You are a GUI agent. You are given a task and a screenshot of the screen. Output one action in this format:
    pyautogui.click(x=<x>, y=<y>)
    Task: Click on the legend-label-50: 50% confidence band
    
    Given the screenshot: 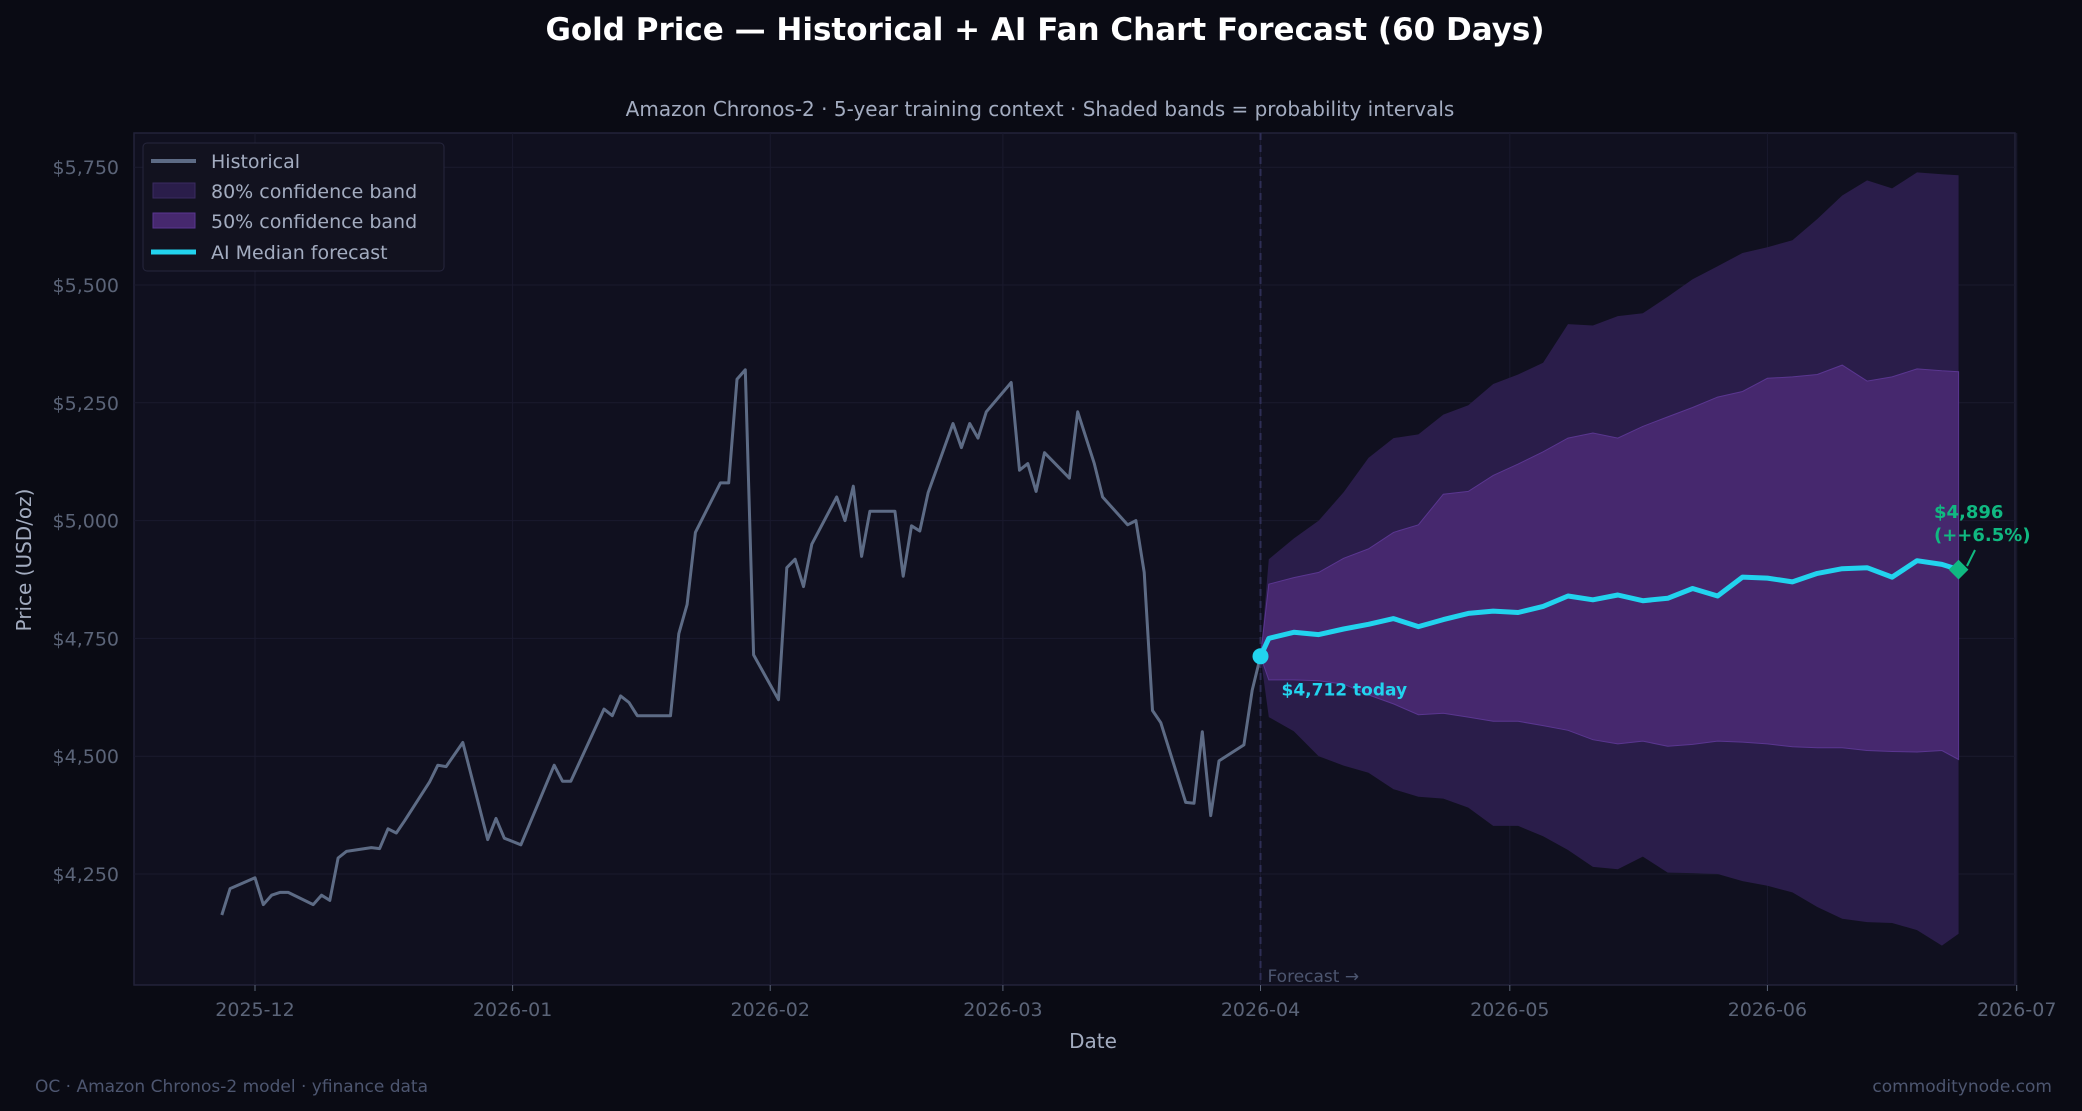 What is the action you would take?
    pyautogui.click(x=314, y=222)
    